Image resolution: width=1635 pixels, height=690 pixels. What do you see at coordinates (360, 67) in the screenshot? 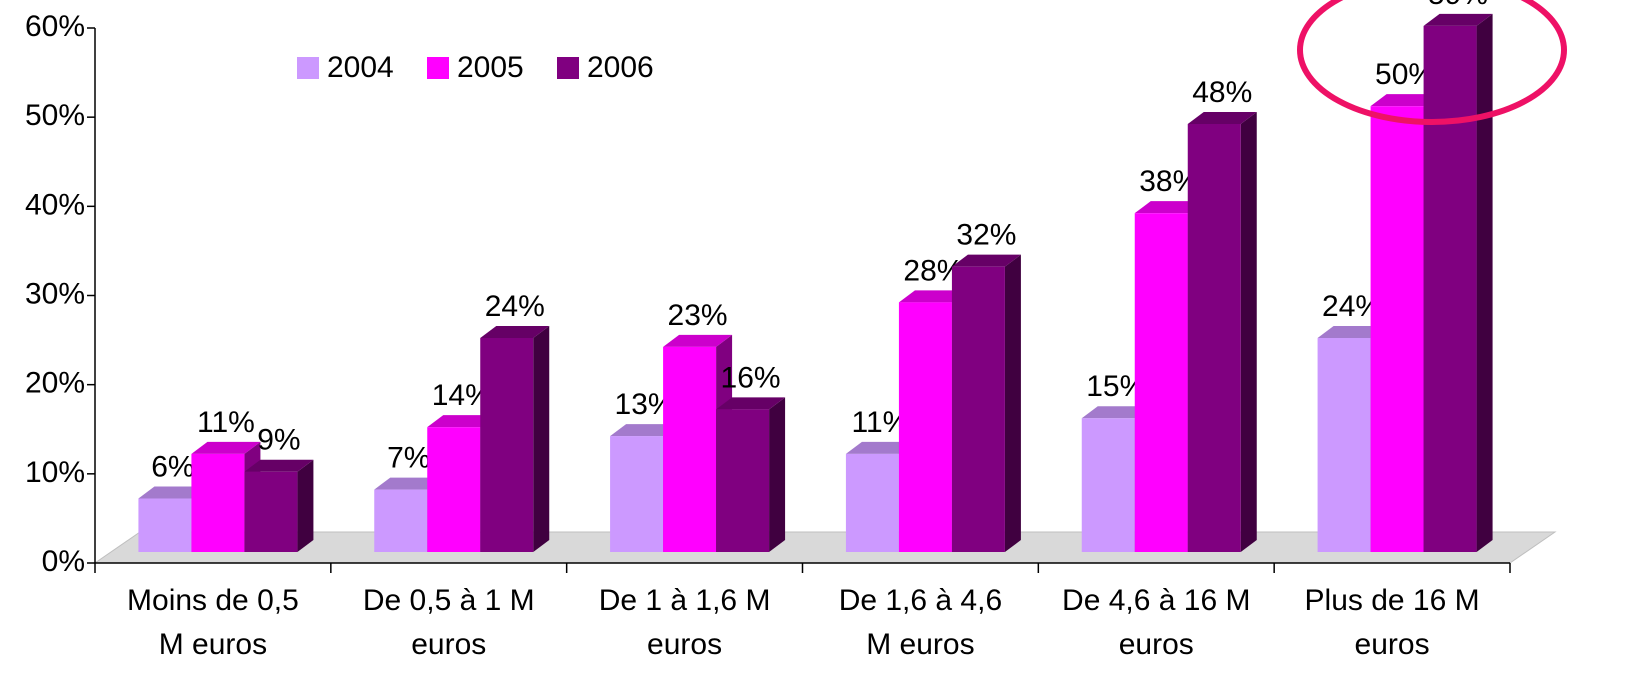
I see `legend-label: 2004` at bounding box center [360, 67].